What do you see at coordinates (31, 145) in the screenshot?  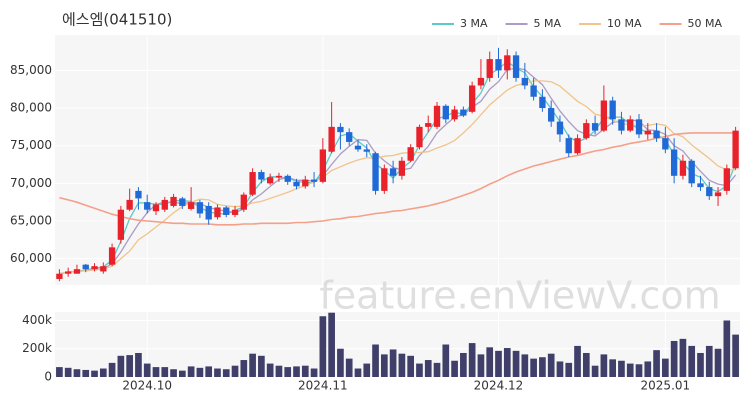 I see `y-tick-label: 75,000` at bounding box center [31, 145].